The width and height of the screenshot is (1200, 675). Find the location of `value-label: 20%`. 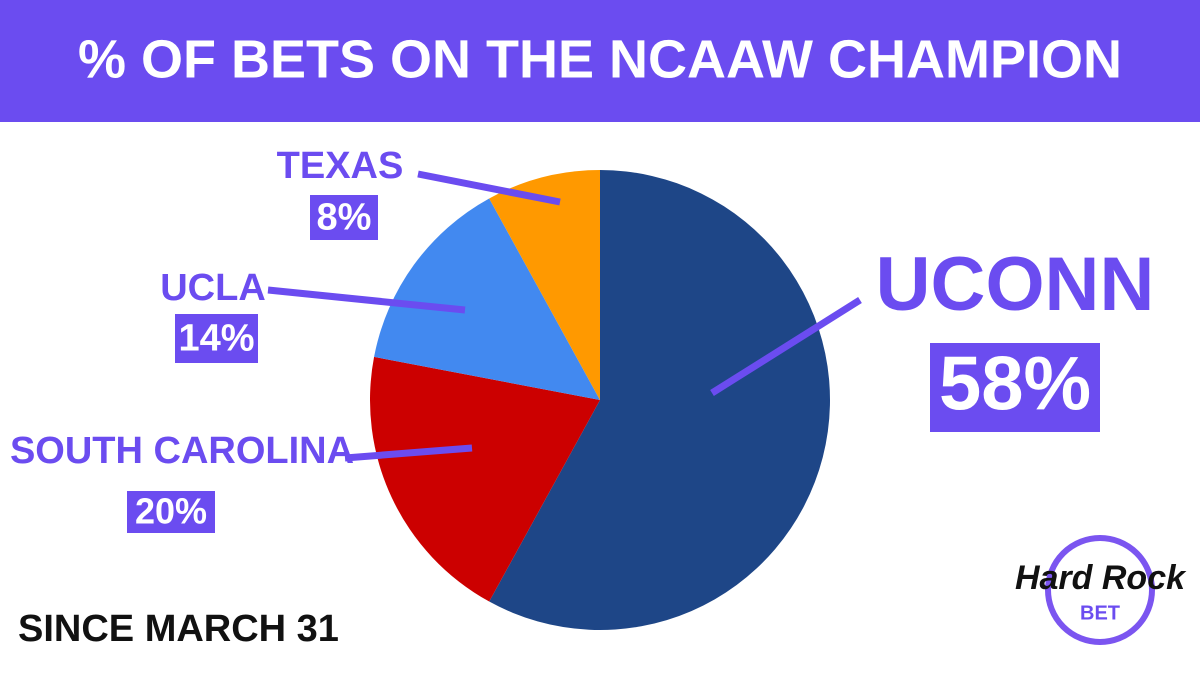

value-label: 20% is located at coordinates (171, 511).